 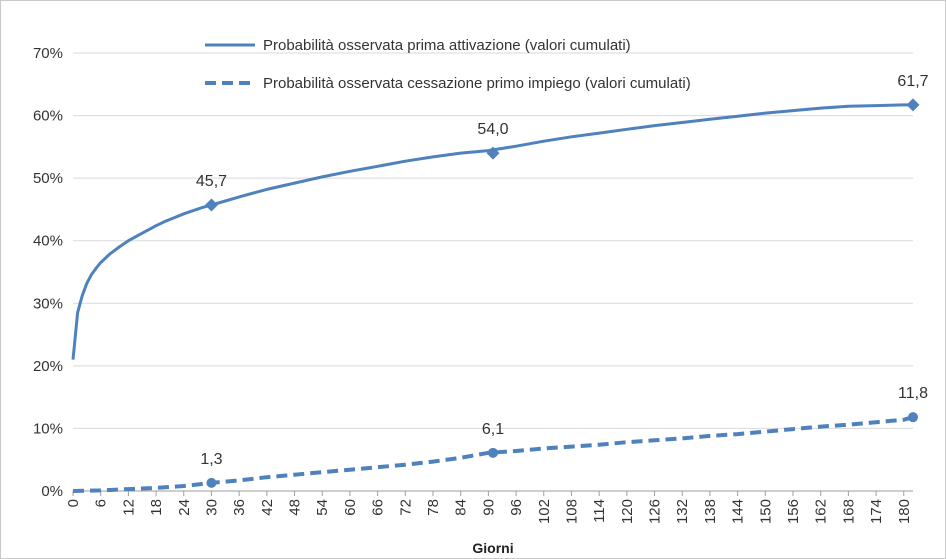 I want to click on x-tick-label: 24, so click(x=184, y=507).